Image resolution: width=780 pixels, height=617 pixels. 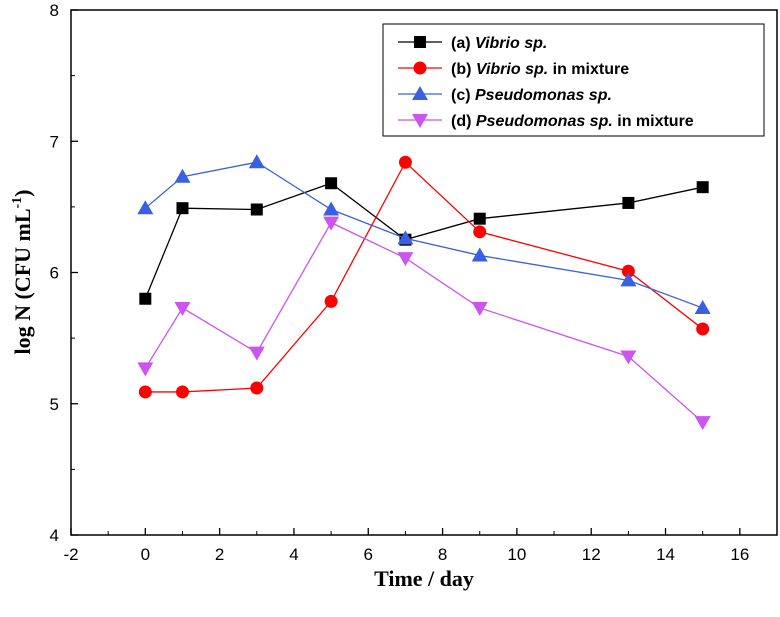 I want to click on legend-box, so click(x=573, y=80).